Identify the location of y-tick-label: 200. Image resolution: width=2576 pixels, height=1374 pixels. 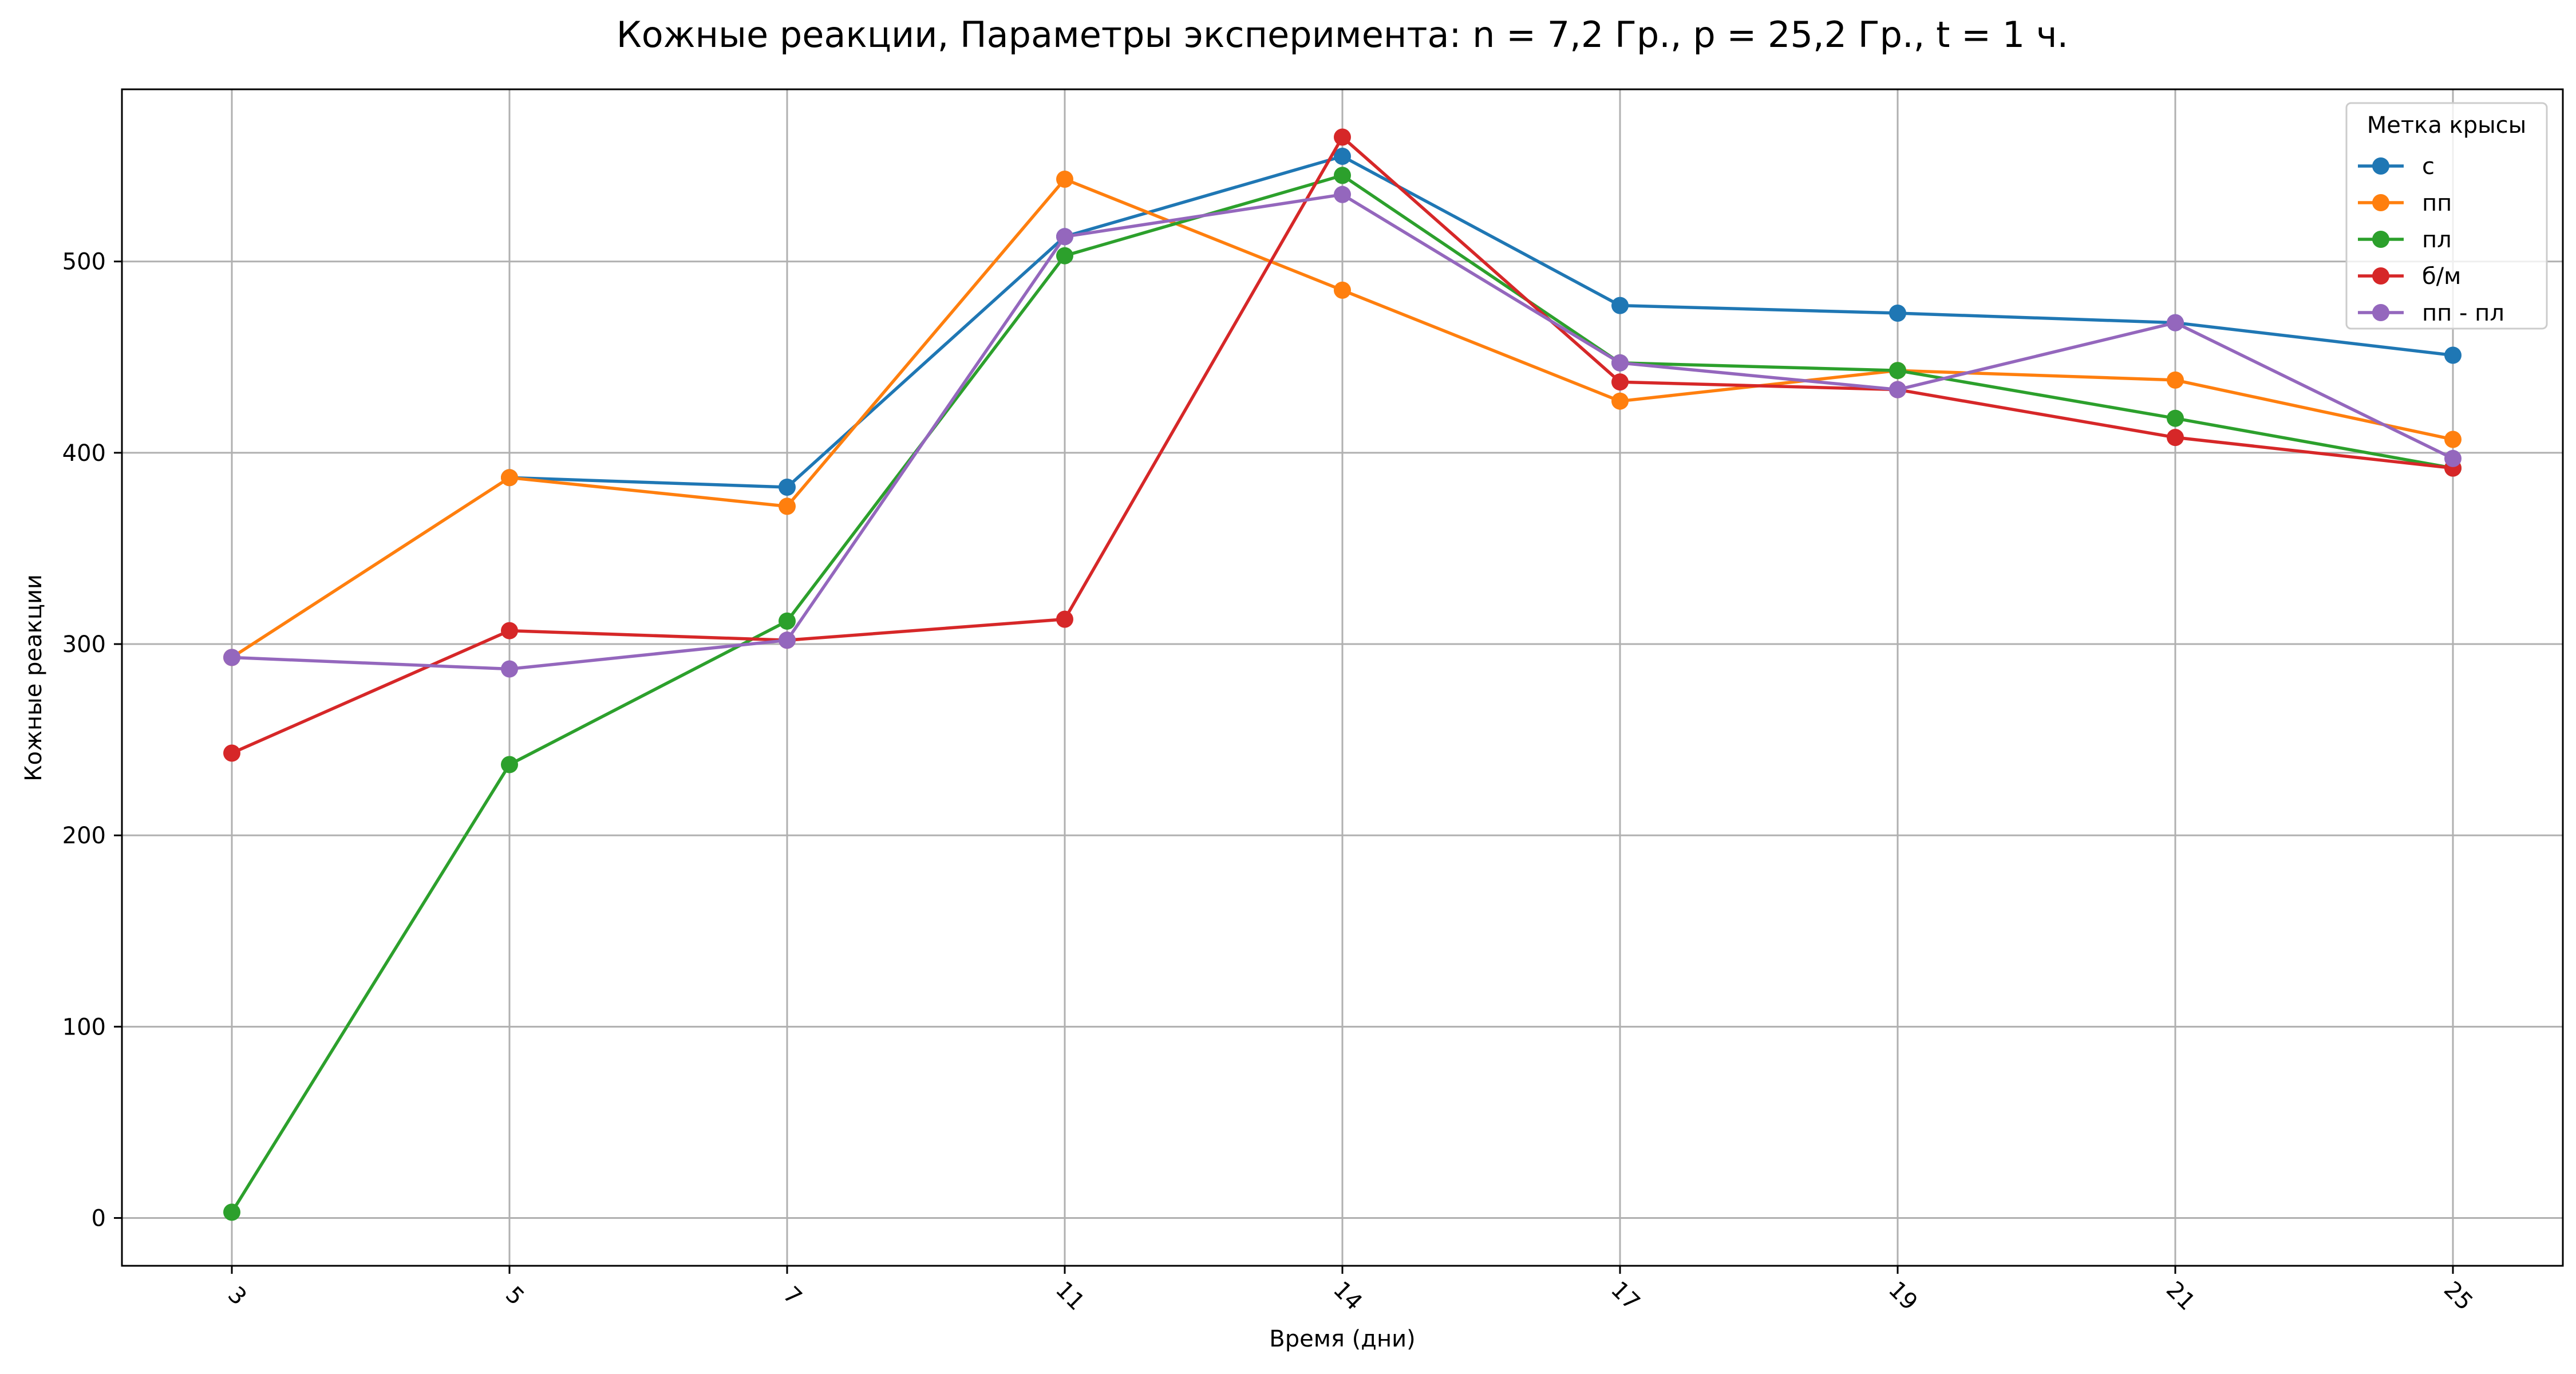
(84, 836).